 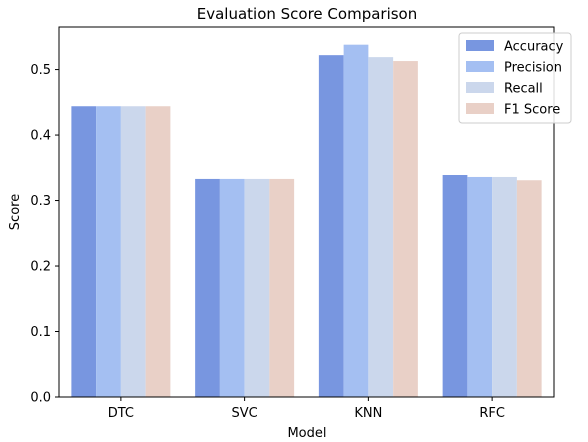 What do you see at coordinates (480, 286) in the screenshot?
I see `bar-rfc-precision` at bounding box center [480, 286].